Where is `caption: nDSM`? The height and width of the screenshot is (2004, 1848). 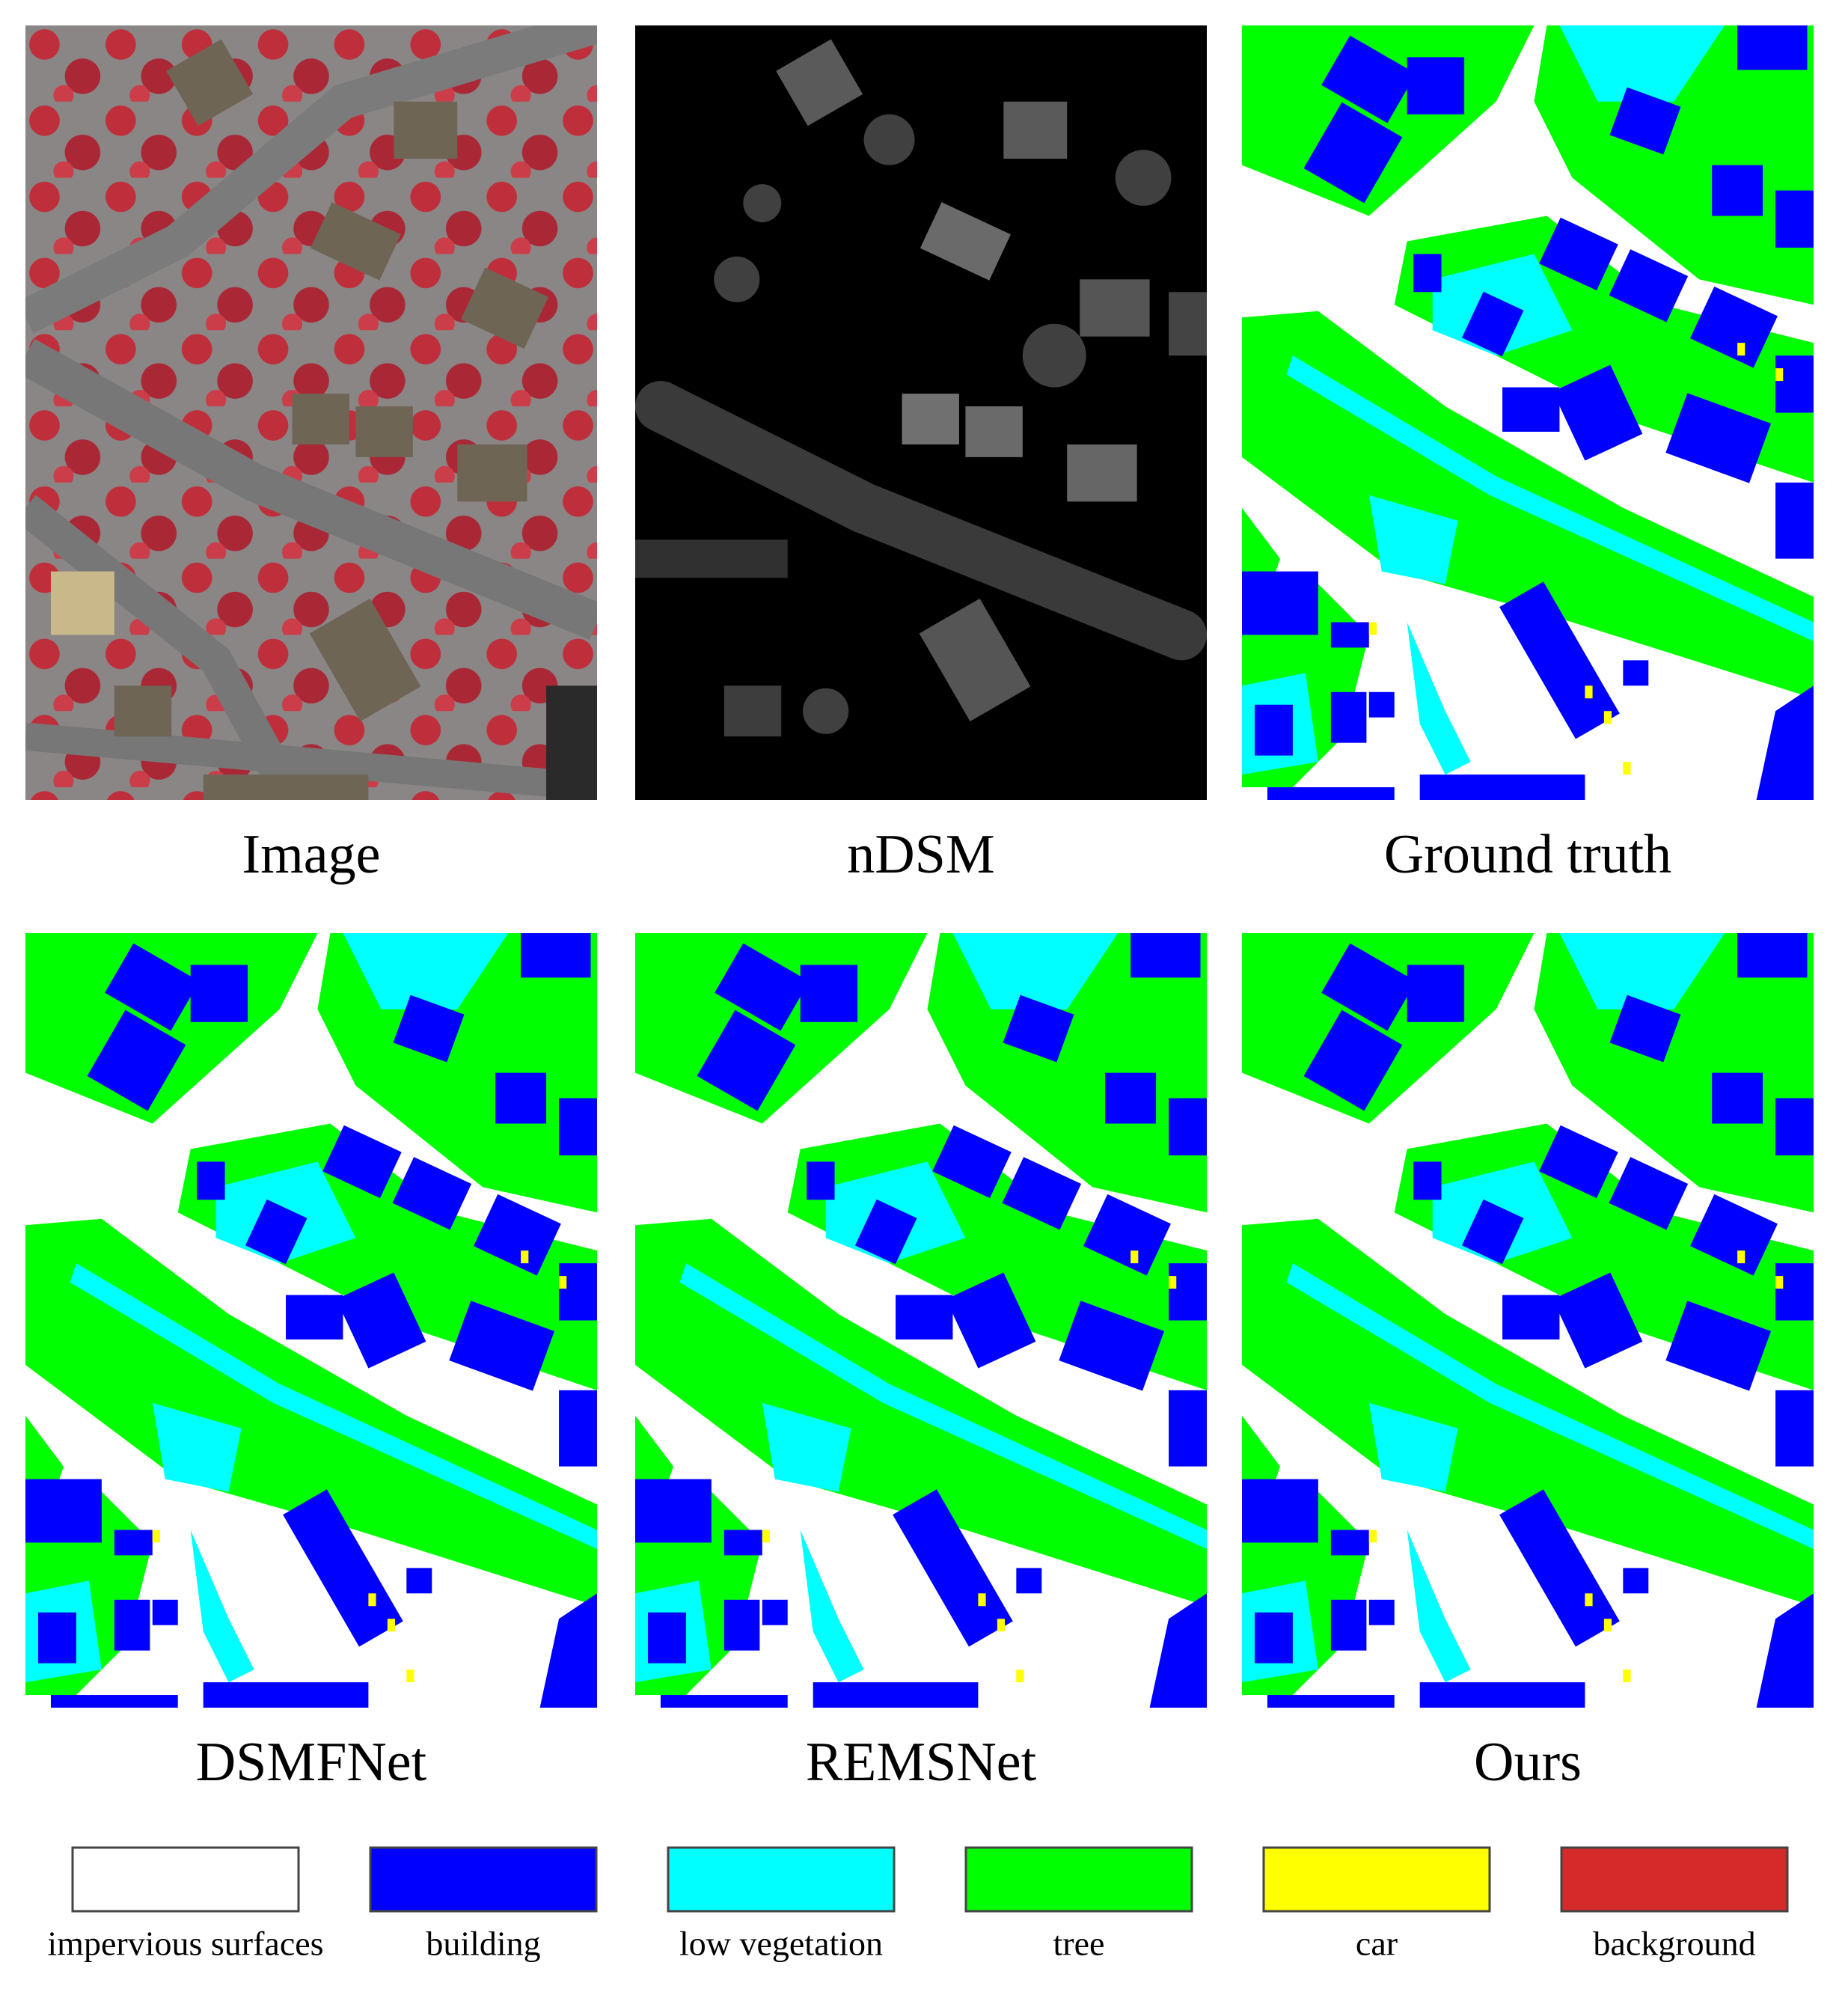 caption: nDSM is located at coordinates (920, 854).